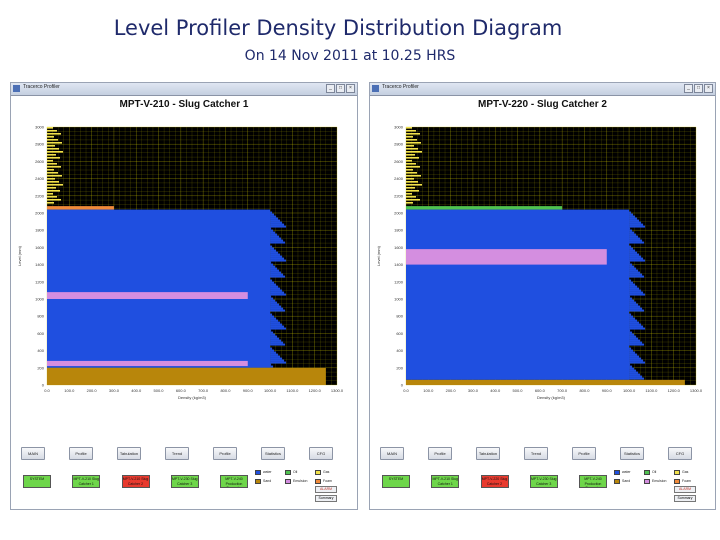 The image size is (720, 540). I want to click on legend-label: water, so click(626, 472).